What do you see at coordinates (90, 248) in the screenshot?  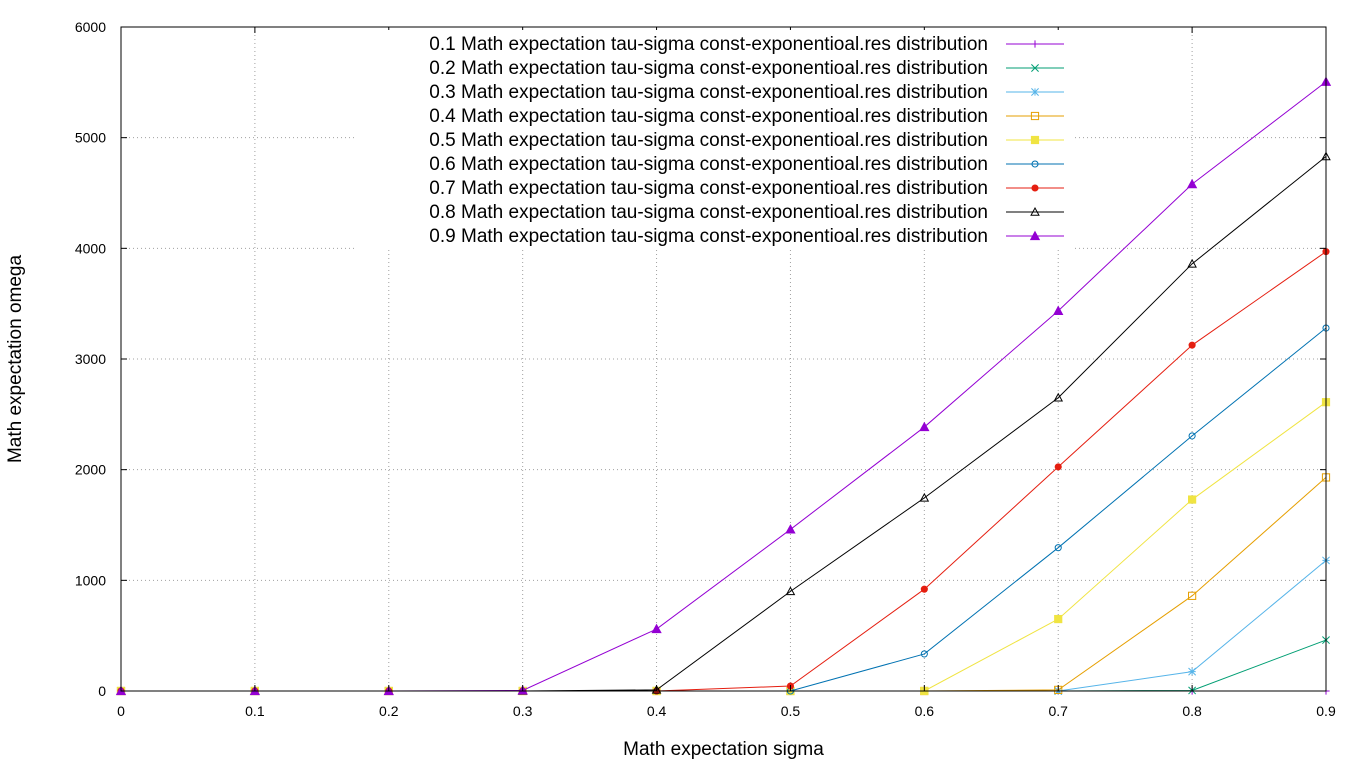 I see `y-tick-label: 4000` at bounding box center [90, 248].